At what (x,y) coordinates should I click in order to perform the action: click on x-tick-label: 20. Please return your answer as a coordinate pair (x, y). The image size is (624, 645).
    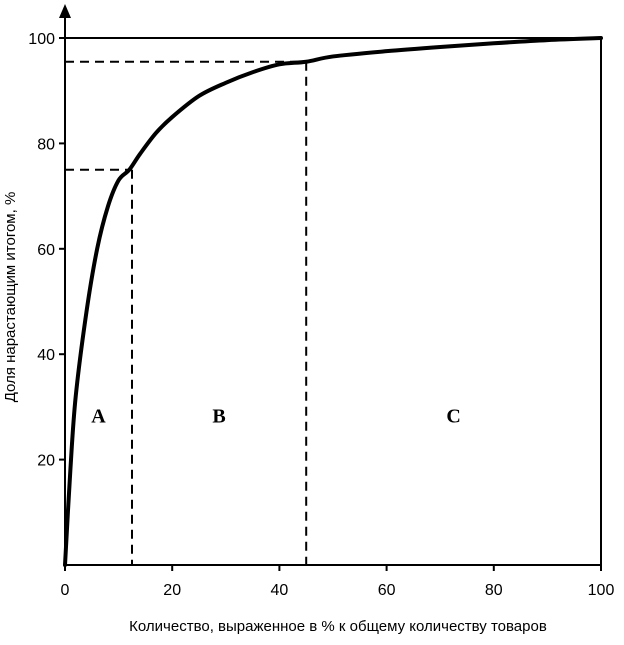
    Looking at the image, I should click on (172, 590).